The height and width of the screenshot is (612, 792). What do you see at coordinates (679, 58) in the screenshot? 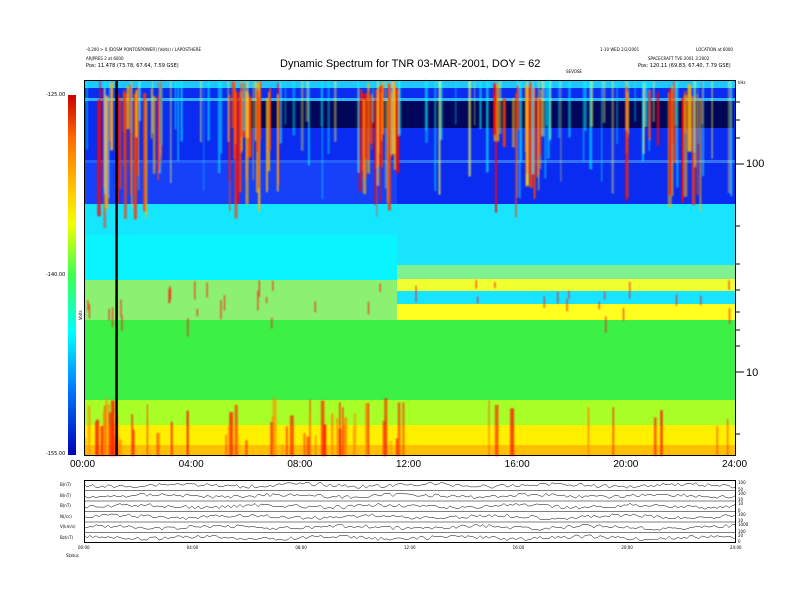
I see `header-right-line2: SPACECRAFT TVE 2001 3:2002` at bounding box center [679, 58].